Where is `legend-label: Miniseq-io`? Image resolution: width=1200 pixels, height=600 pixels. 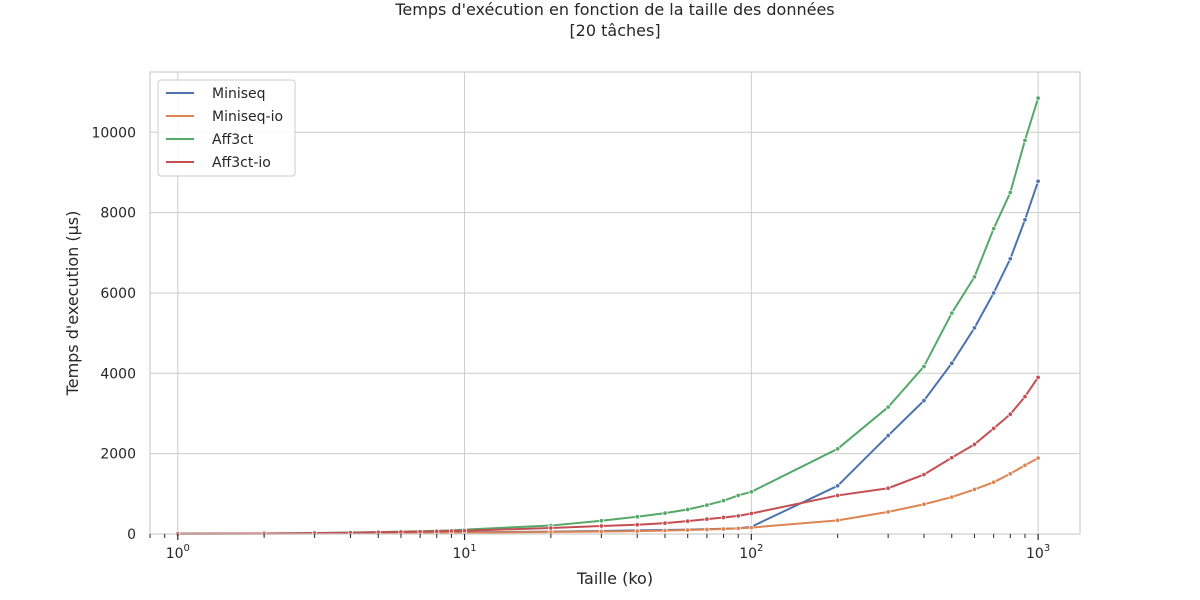
legend-label: Miniseq-io is located at coordinates (247, 117).